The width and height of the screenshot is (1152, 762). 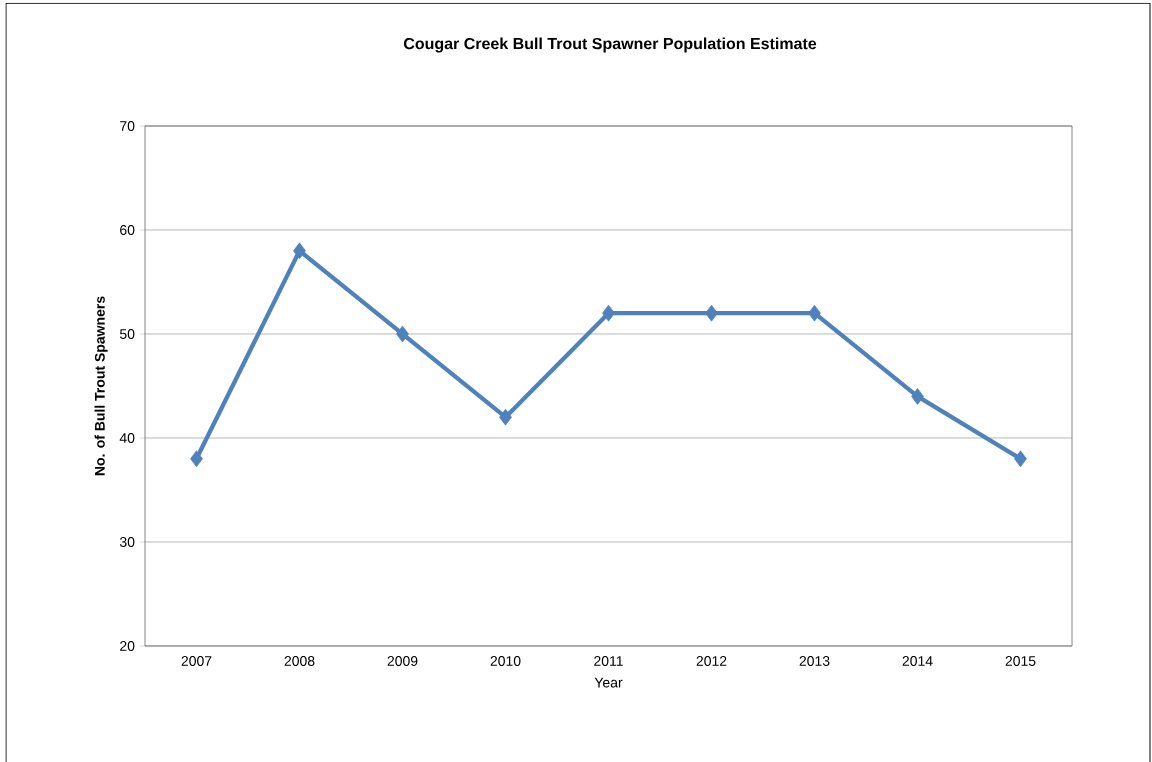 What do you see at coordinates (814, 661) in the screenshot?
I see `x-tick-label: 2013` at bounding box center [814, 661].